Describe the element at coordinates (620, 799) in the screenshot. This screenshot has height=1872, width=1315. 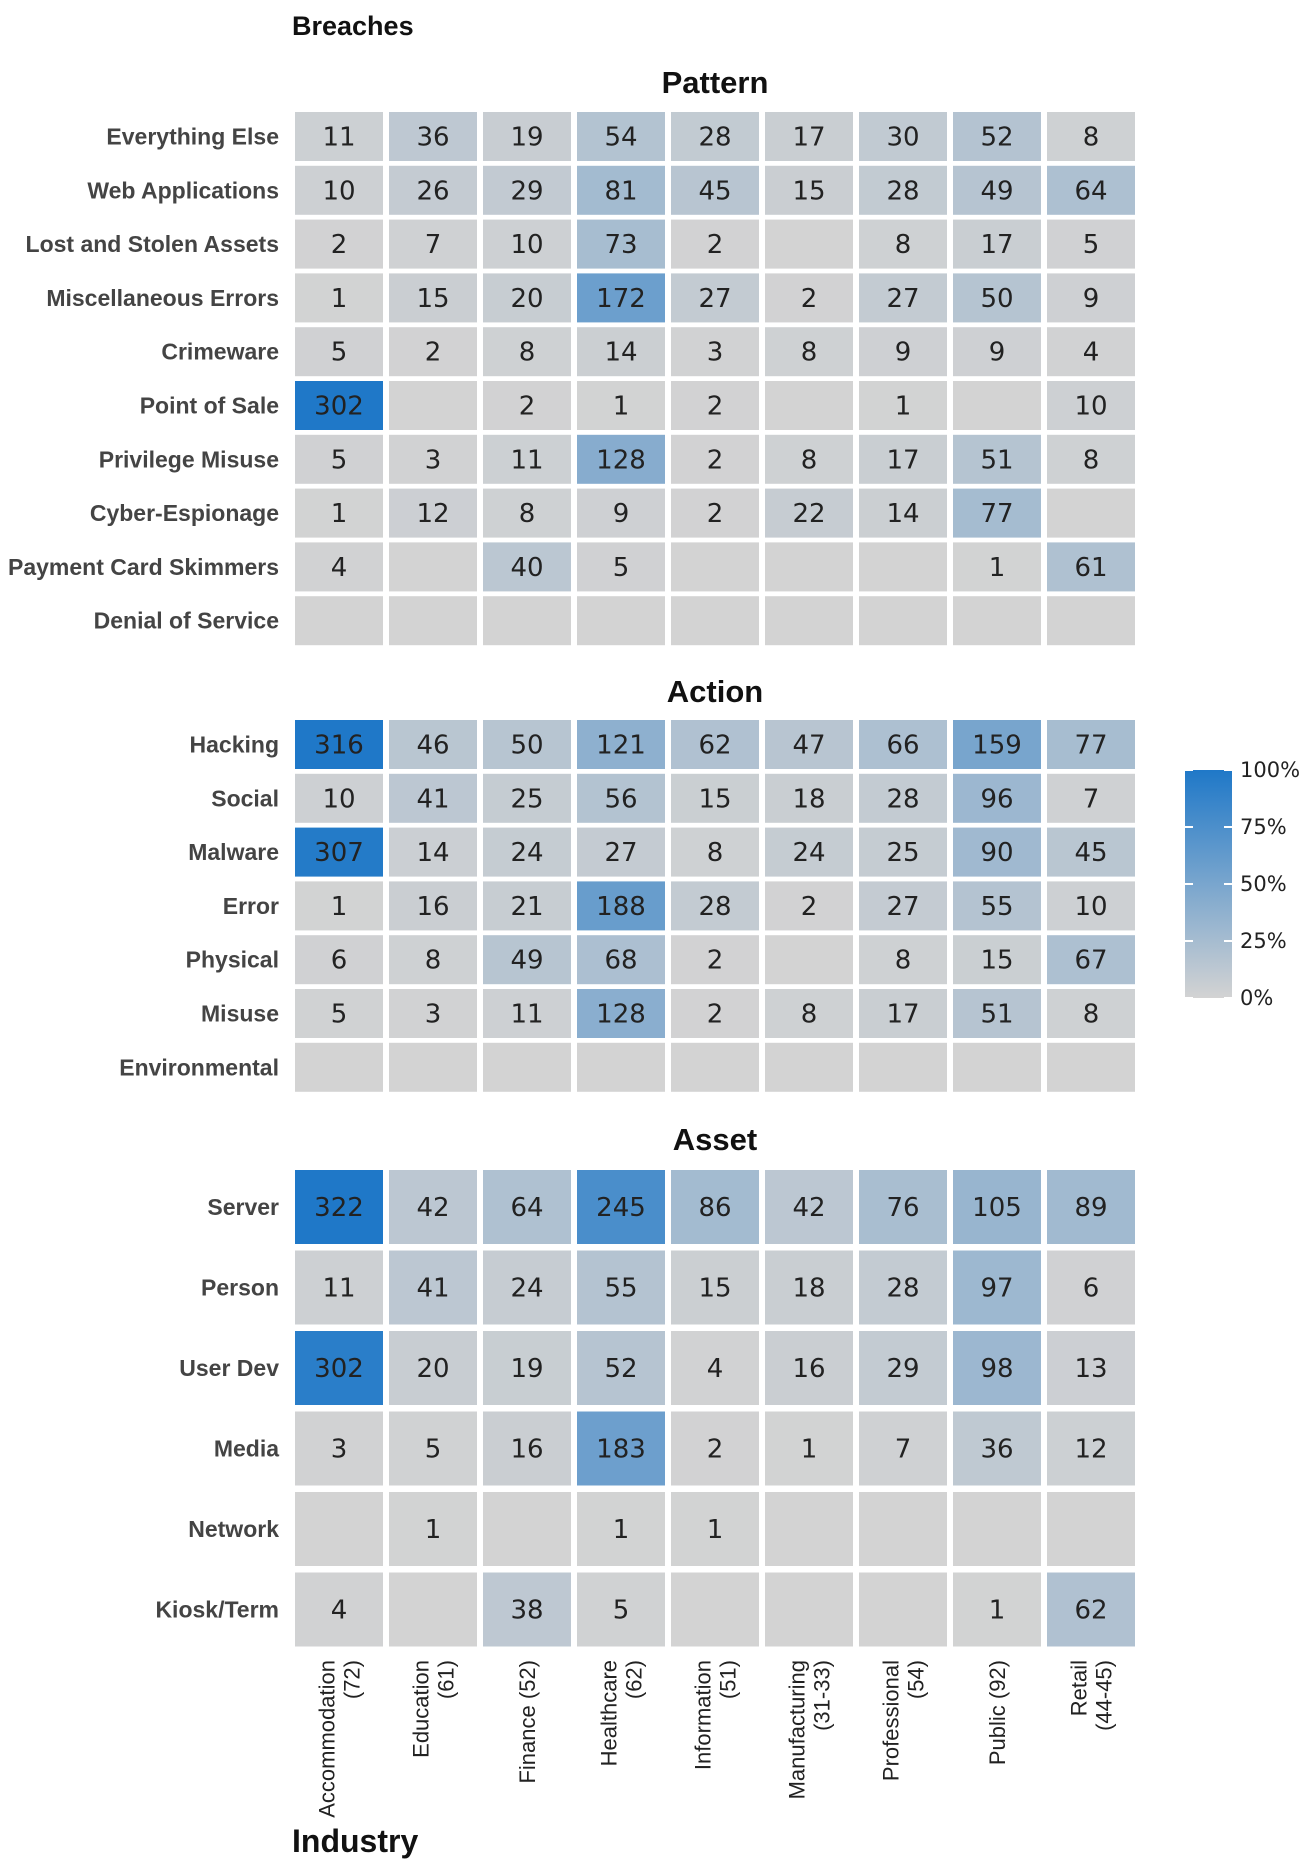
I see `cell-value: 56` at that location.